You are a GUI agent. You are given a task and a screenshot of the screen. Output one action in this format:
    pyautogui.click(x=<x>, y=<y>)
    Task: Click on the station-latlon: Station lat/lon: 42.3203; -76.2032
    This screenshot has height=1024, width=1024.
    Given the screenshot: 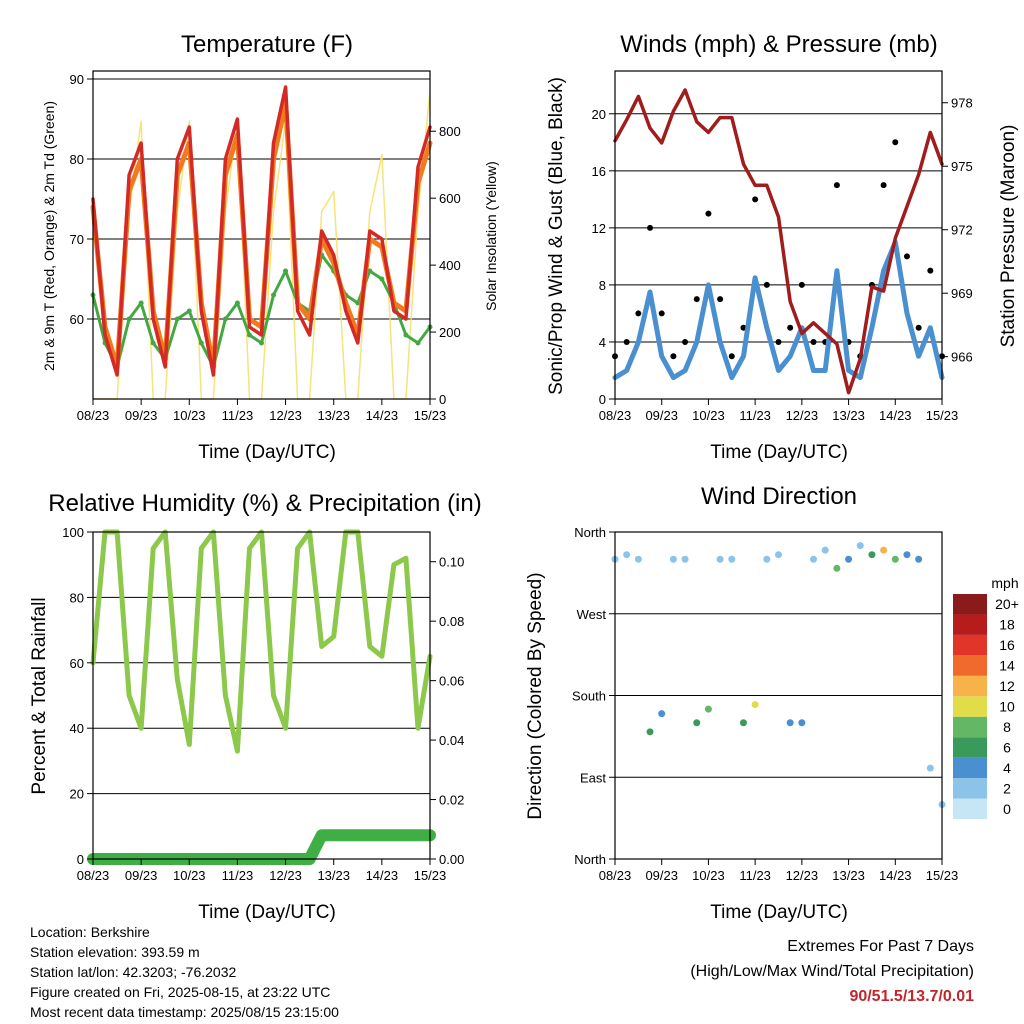 What is the action you would take?
    pyautogui.click(x=133, y=972)
    